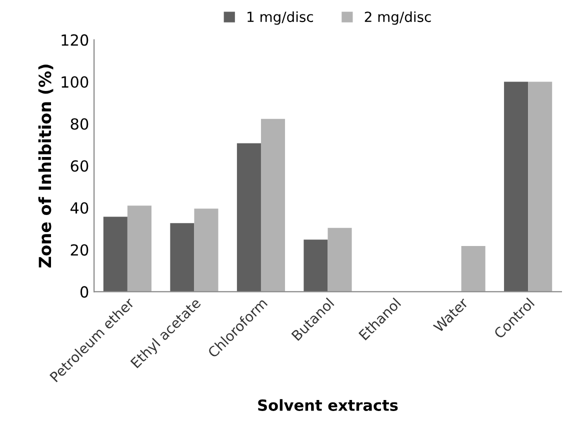  What do you see at coordinates (75, 82) in the screenshot?
I see `y-tick-label: 100` at bounding box center [75, 82].